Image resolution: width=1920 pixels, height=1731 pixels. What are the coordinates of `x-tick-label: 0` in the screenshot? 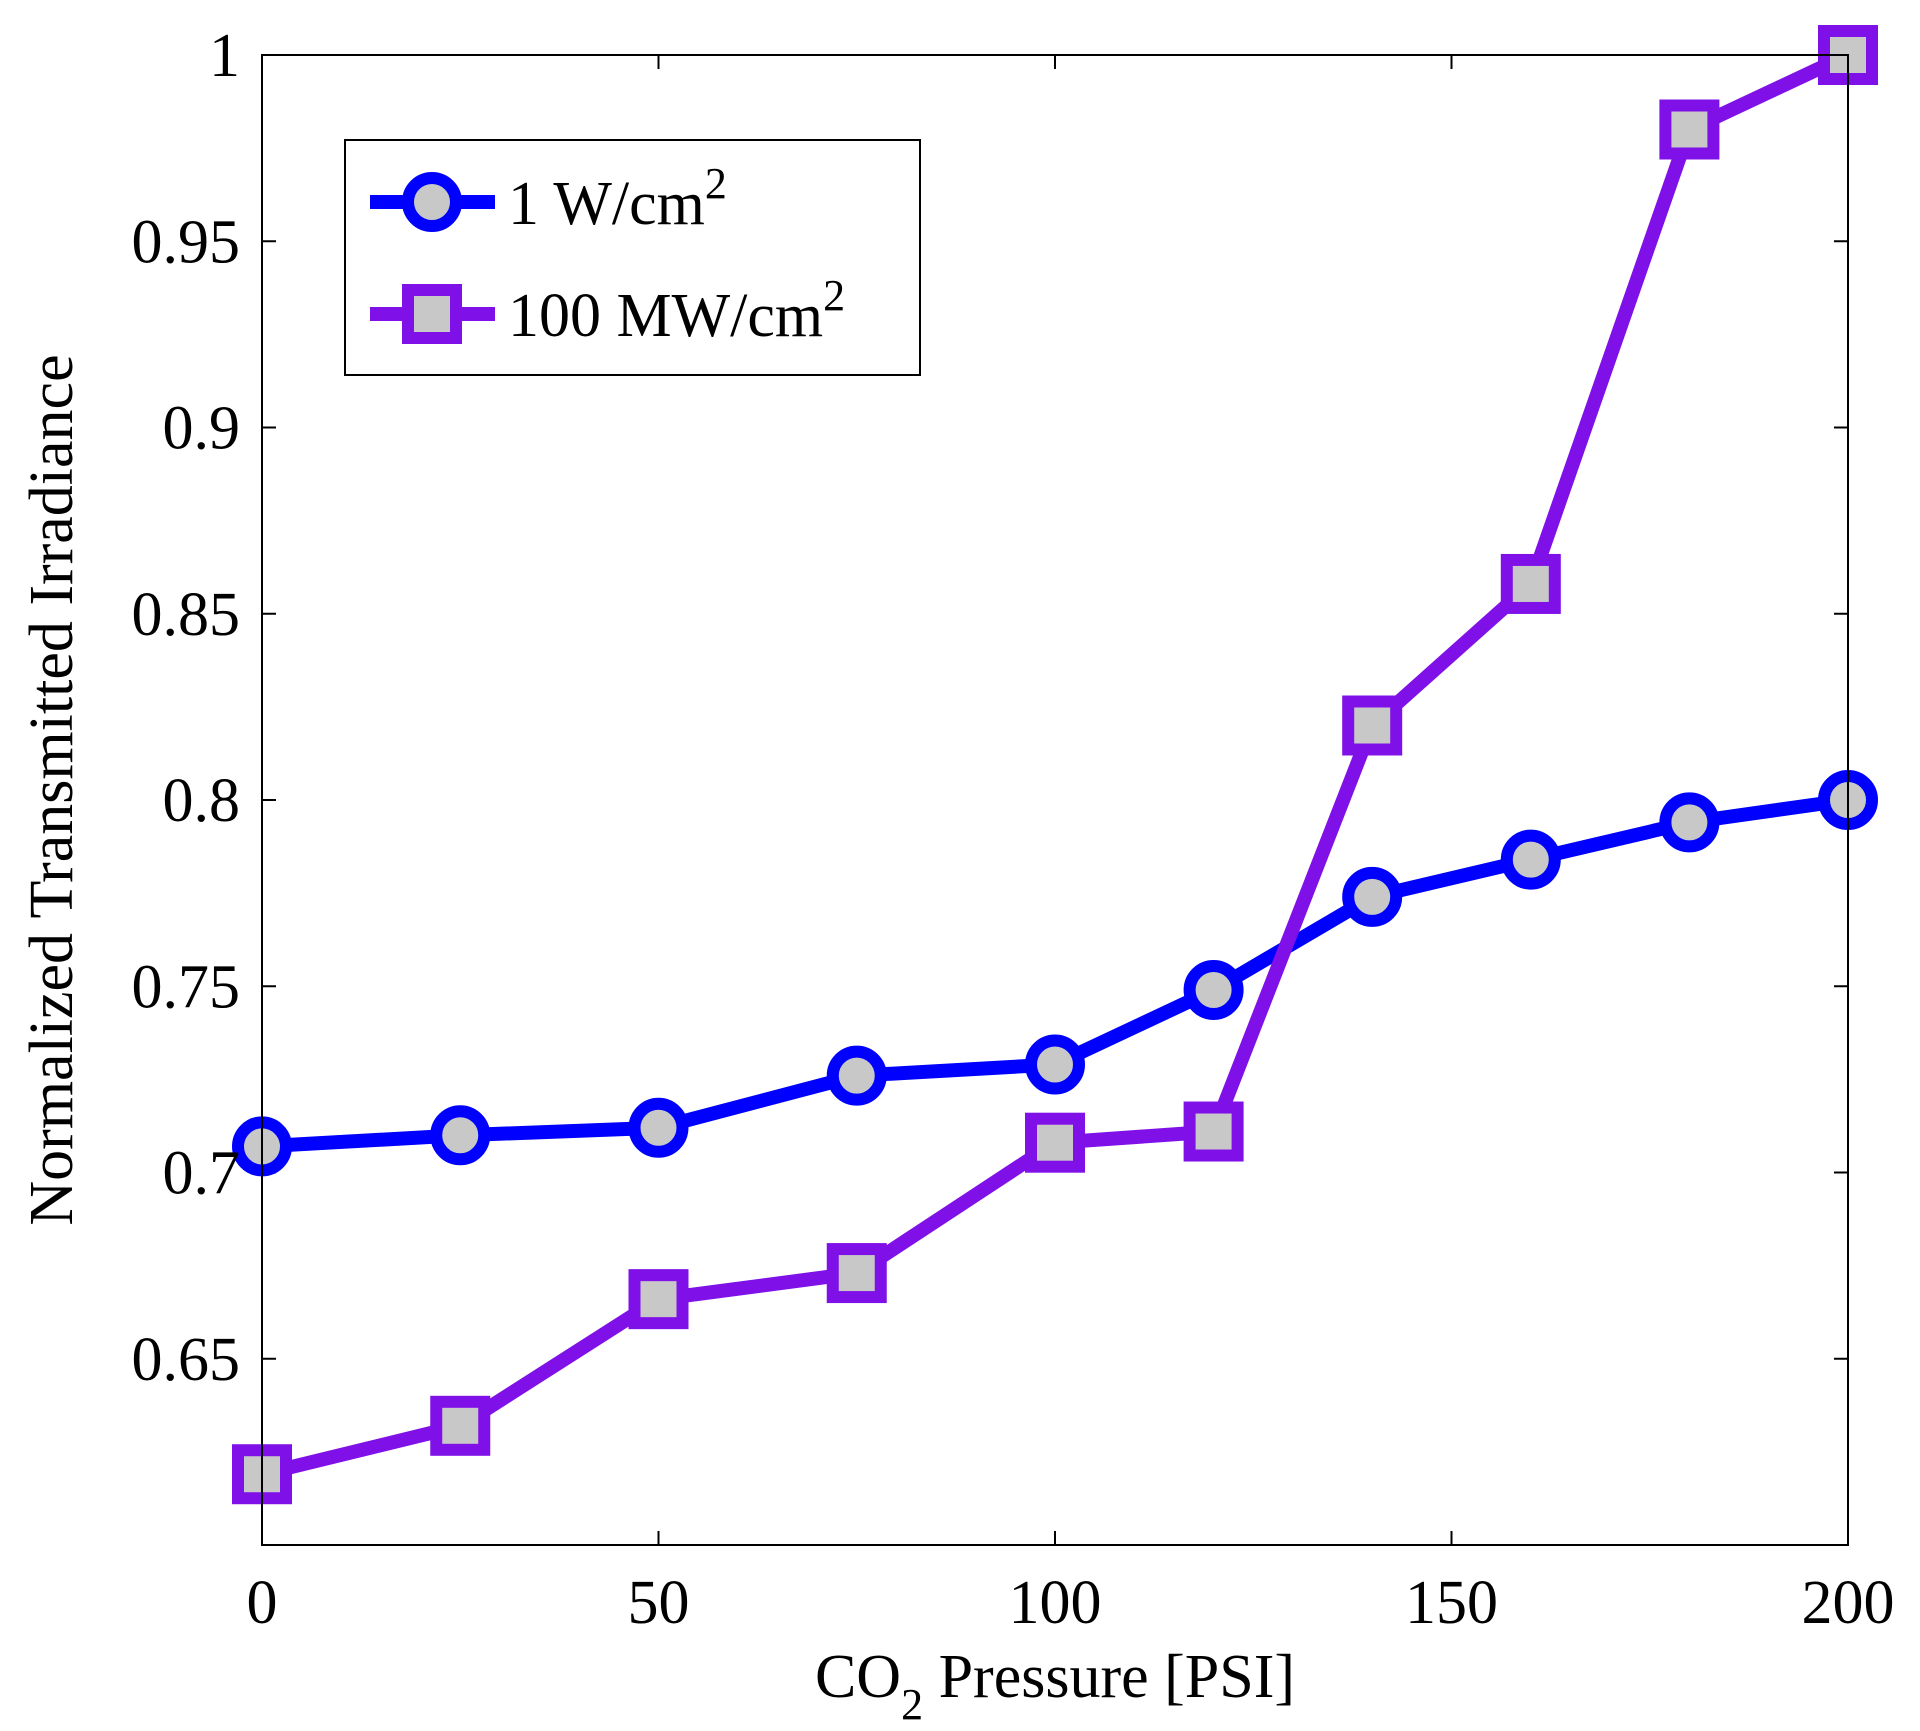 It's located at (262, 1603).